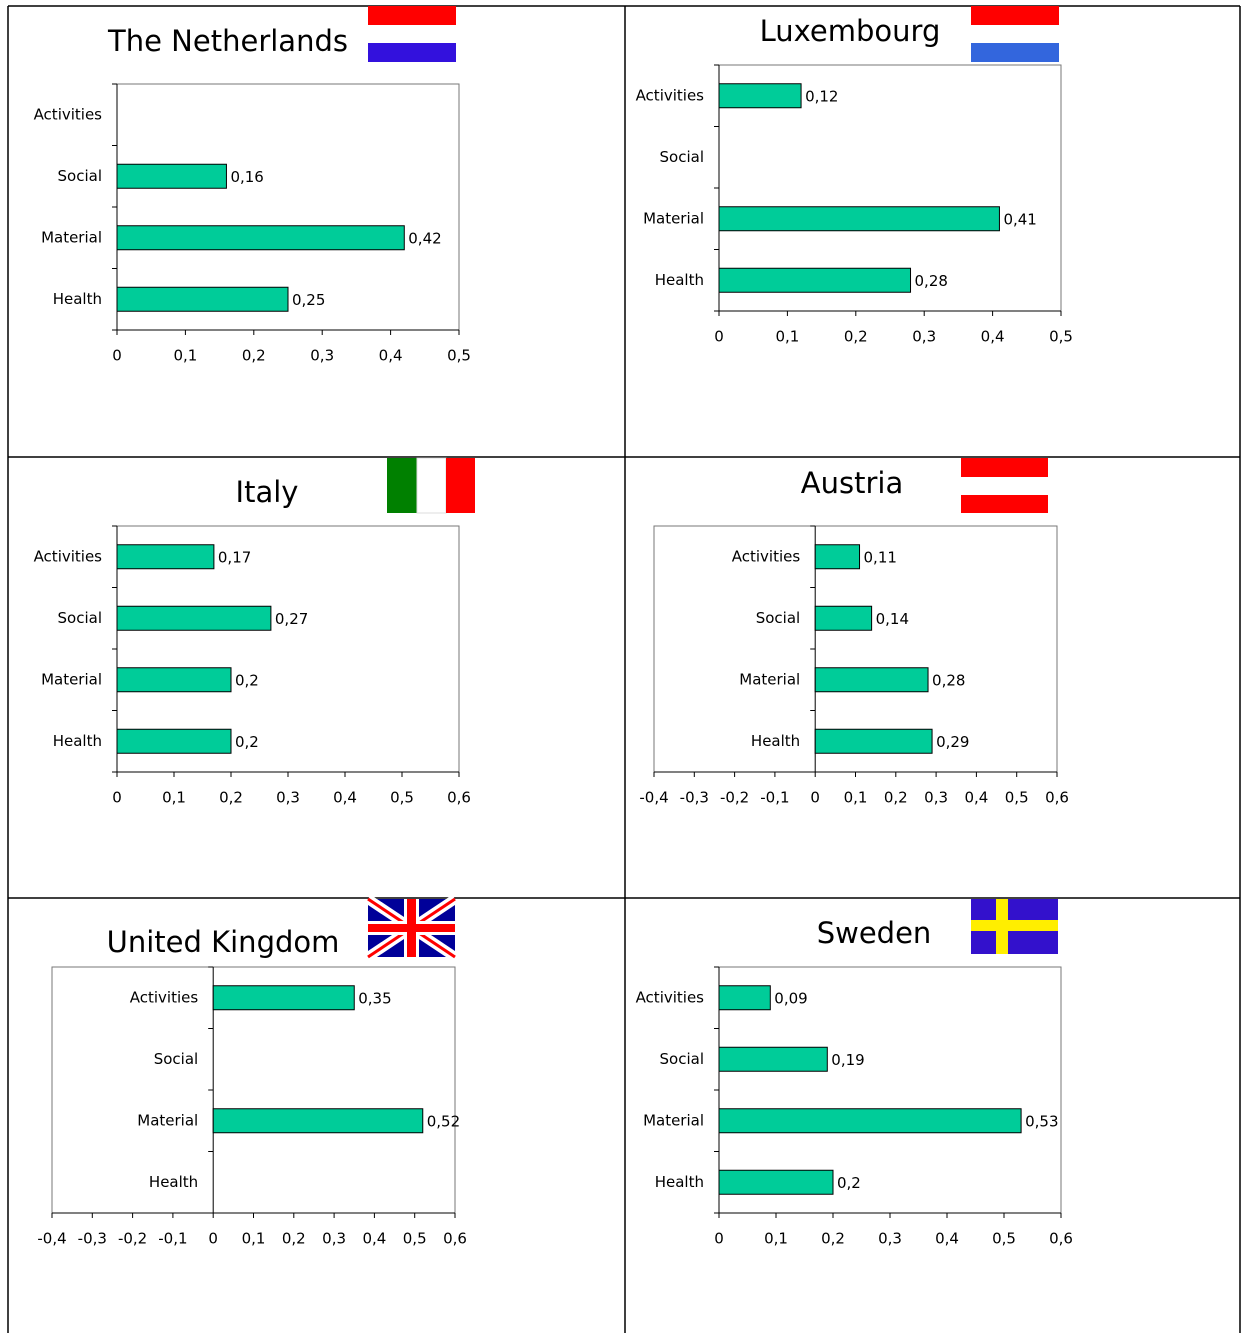 This screenshot has height=1333, width=1241. Describe the element at coordinates (892, 619) in the screenshot. I see `value-label: 0,14` at that location.